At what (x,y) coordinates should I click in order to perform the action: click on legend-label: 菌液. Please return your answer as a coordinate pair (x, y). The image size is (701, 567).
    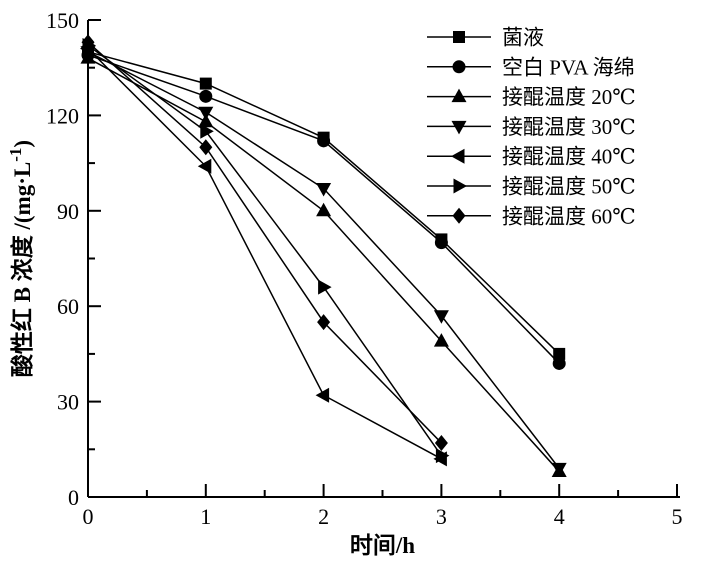
    Looking at the image, I should click on (523, 38).